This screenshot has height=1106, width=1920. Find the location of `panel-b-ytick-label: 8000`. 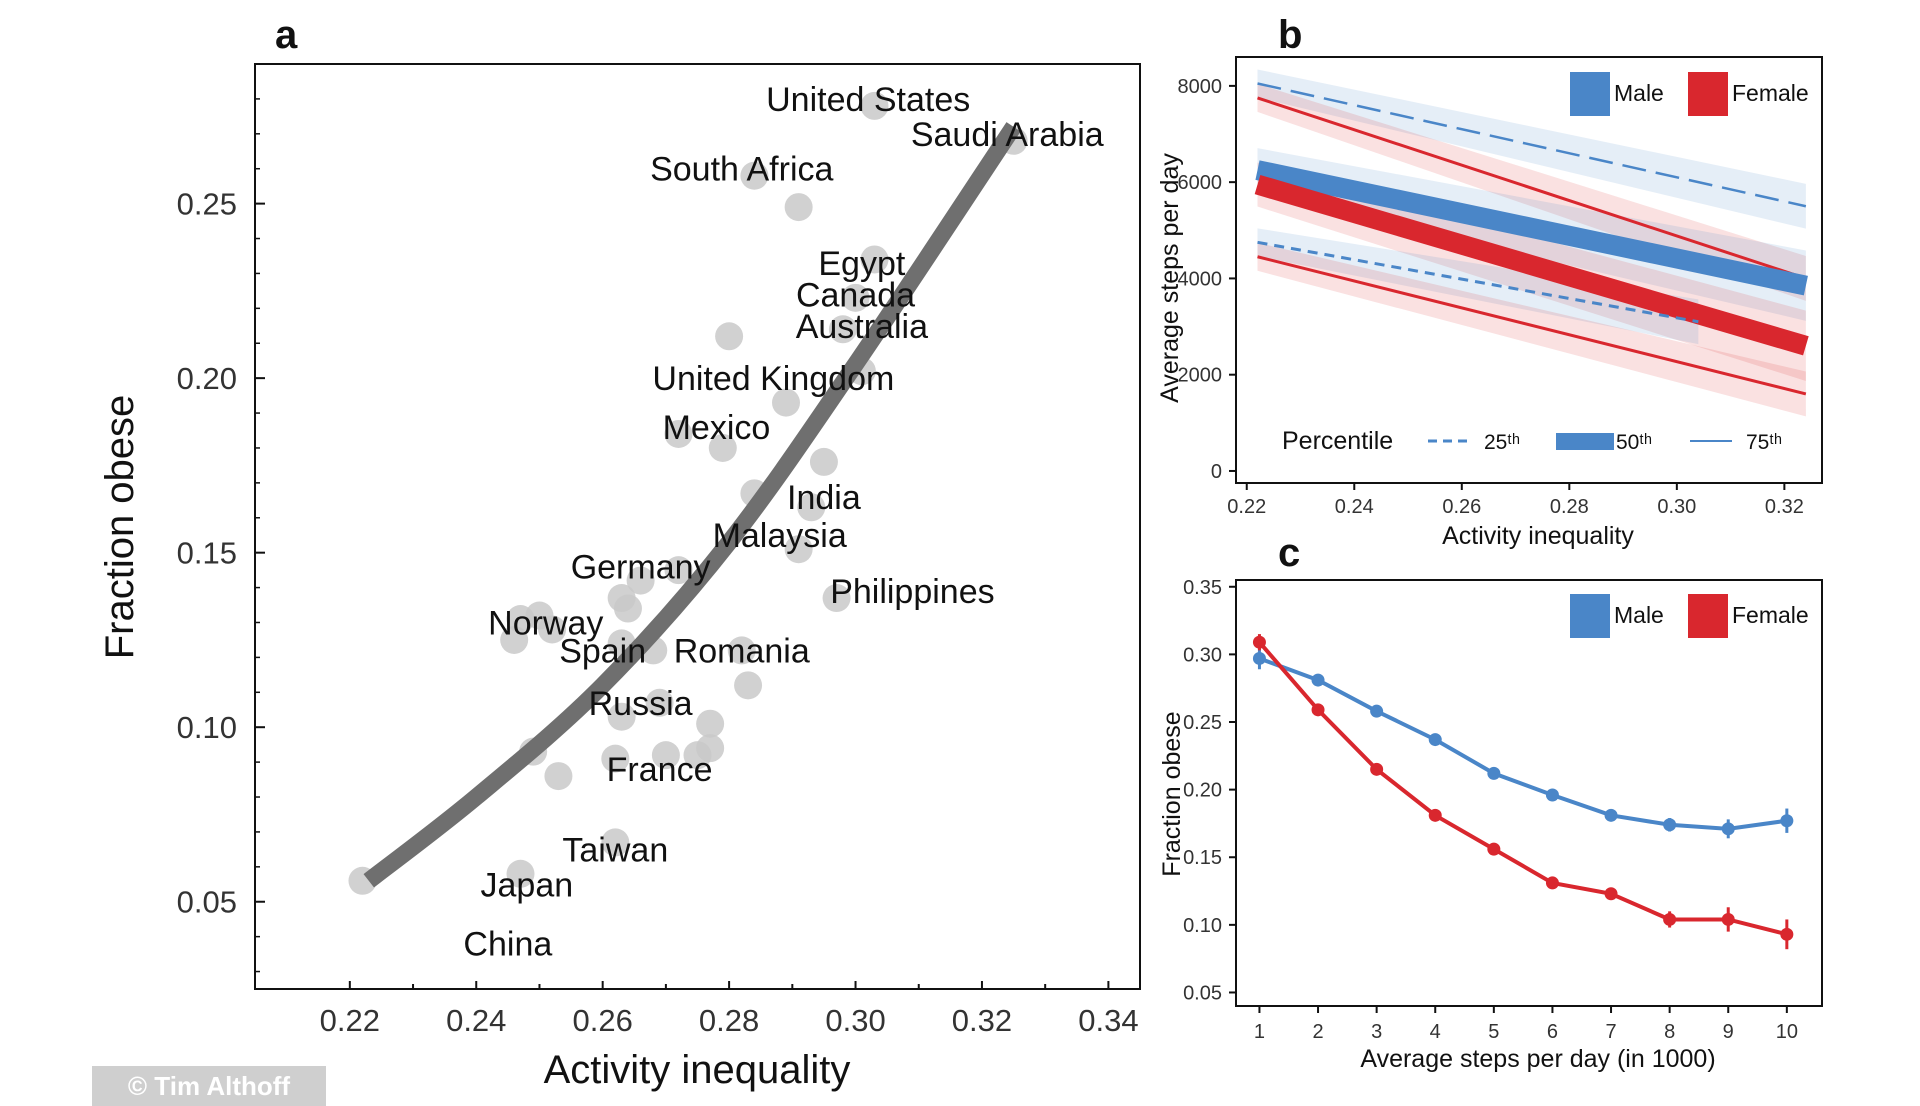

panel-b-ytick-label: 8000 is located at coordinates (1200, 87).